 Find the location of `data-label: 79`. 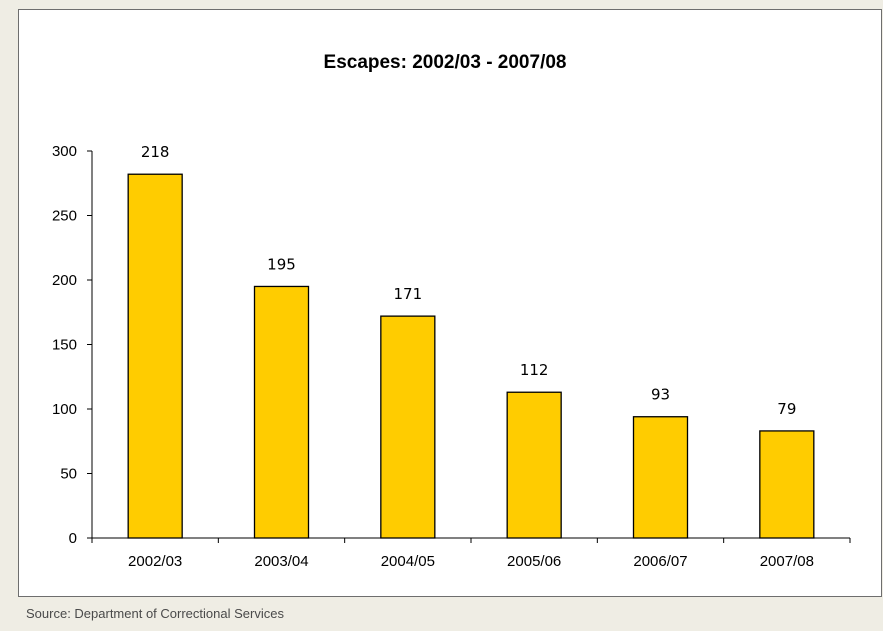

data-label: 79 is located at coordinates (786, 409).